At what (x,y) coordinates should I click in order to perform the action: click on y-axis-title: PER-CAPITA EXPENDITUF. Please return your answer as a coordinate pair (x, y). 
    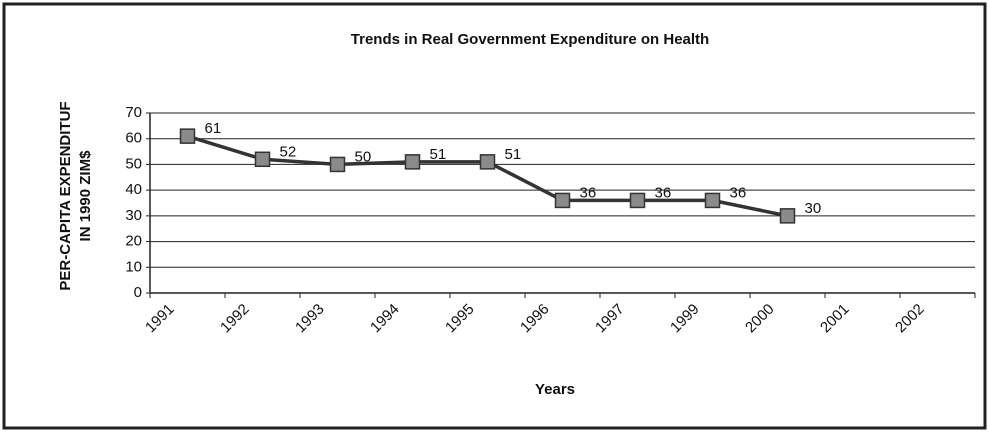
    Looking at the image, I should click on (65, 195).